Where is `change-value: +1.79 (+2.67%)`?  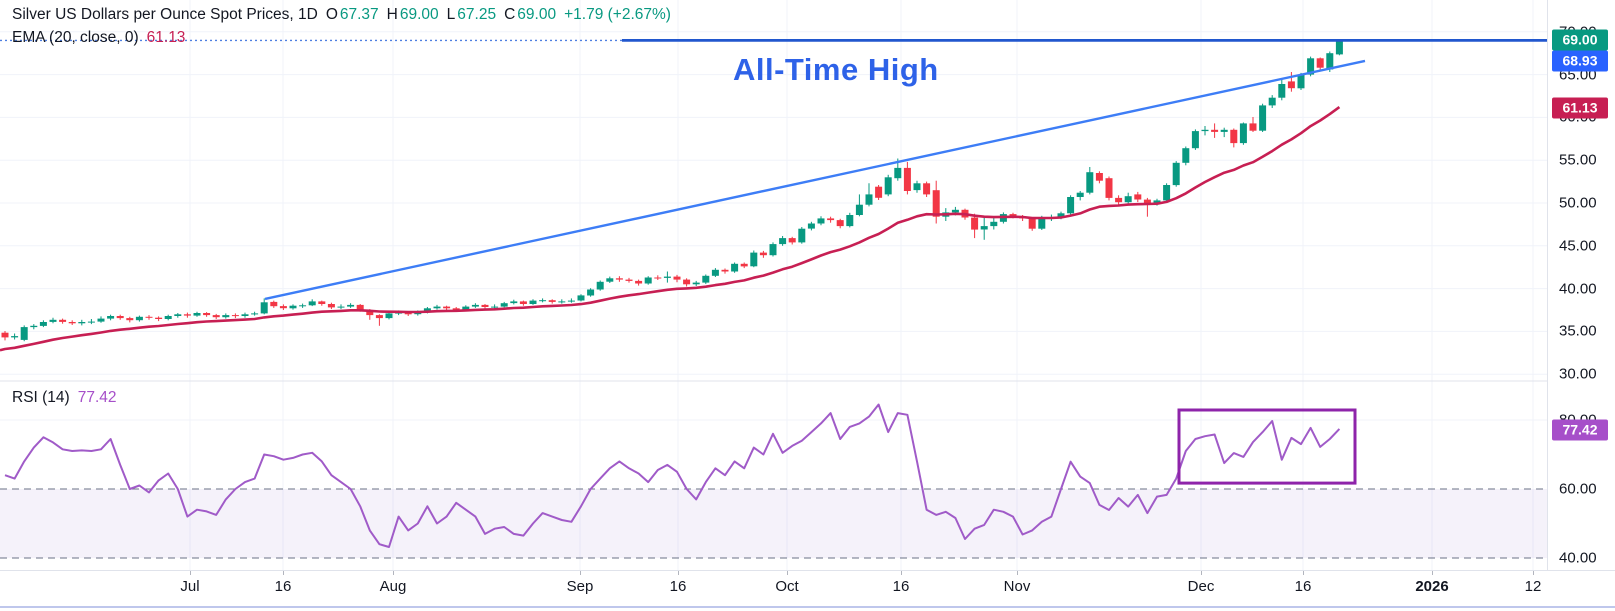
change-value: +1.79 (+2.67%) is located at coordinates (617, 14).